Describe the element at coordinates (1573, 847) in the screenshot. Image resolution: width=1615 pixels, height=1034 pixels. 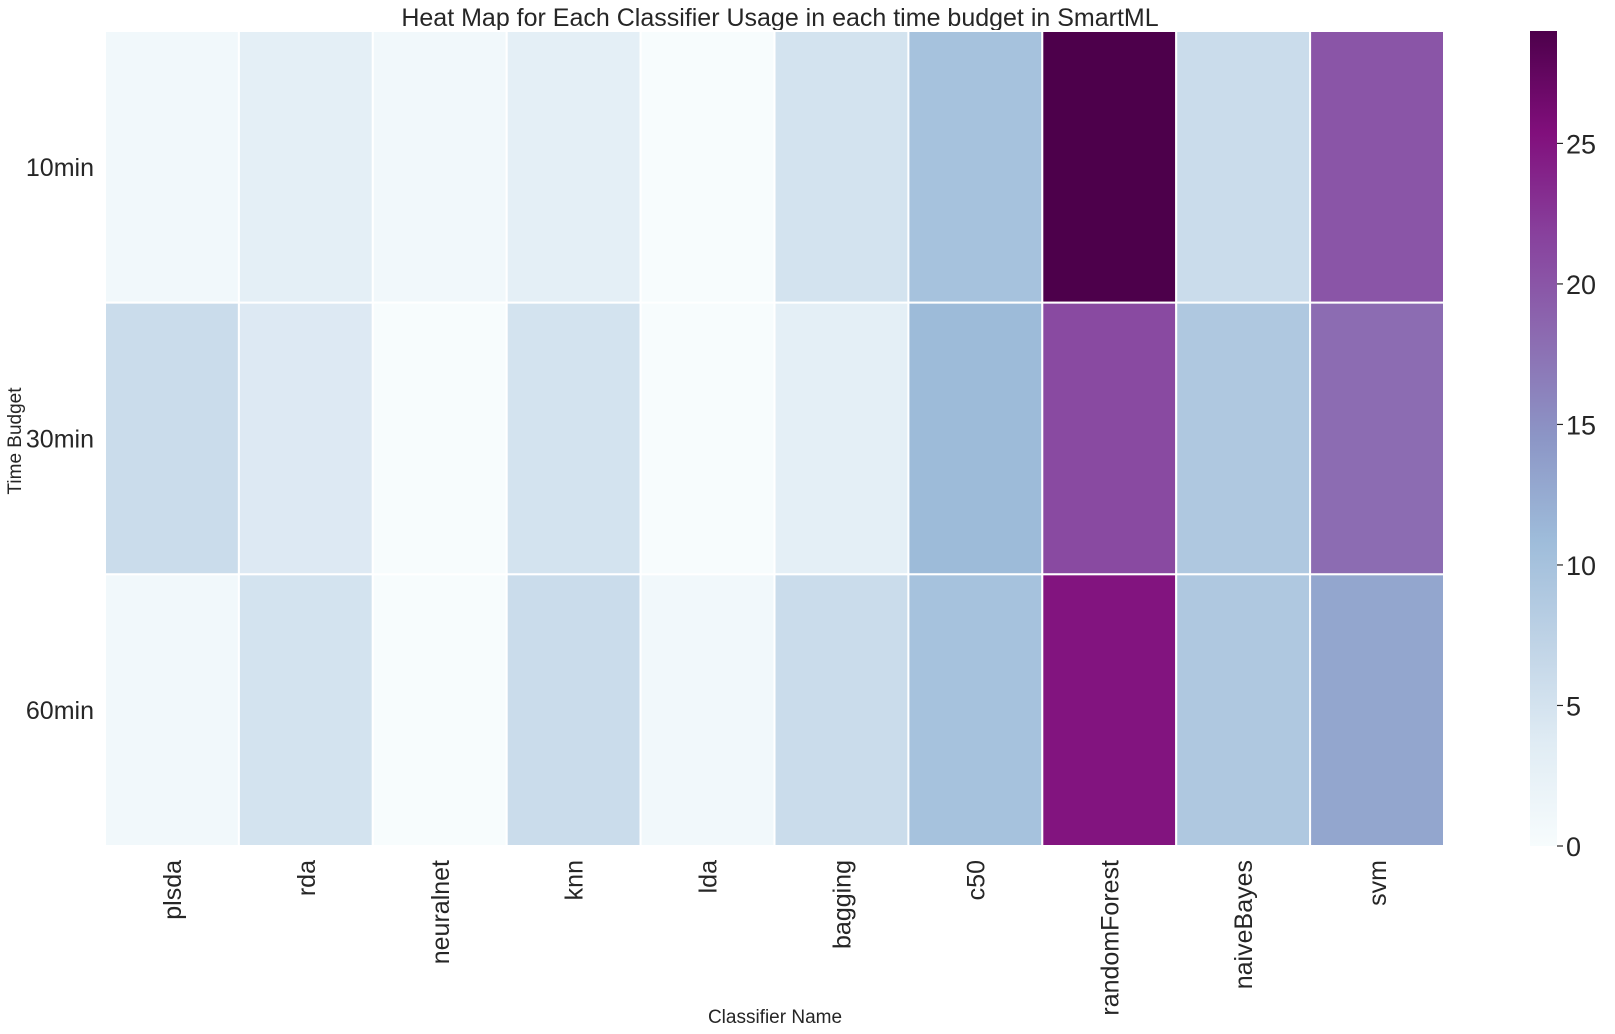
I see `colorbar-tick-label: 0` at that location.